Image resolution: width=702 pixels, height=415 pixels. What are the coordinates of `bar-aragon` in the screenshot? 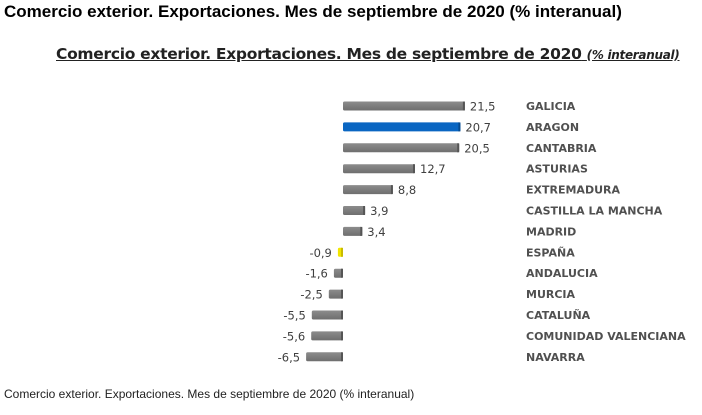 It's located at (402, 127).